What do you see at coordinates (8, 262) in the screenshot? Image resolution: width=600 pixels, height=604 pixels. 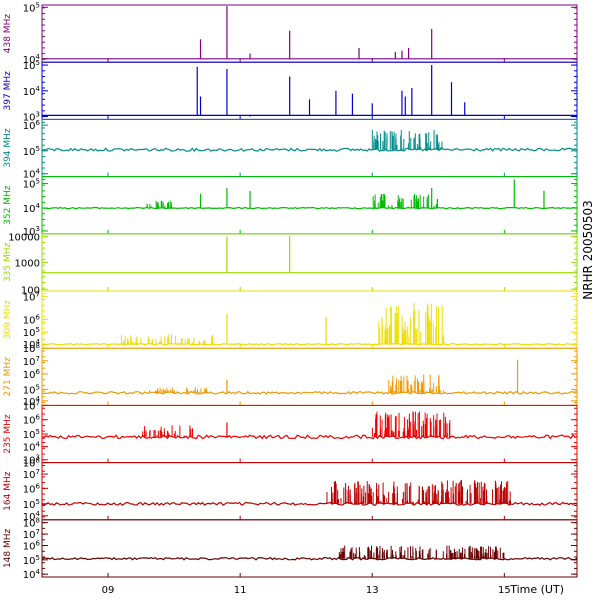 I see `series-label: 335 MHz` at bounding box center [8, 262].